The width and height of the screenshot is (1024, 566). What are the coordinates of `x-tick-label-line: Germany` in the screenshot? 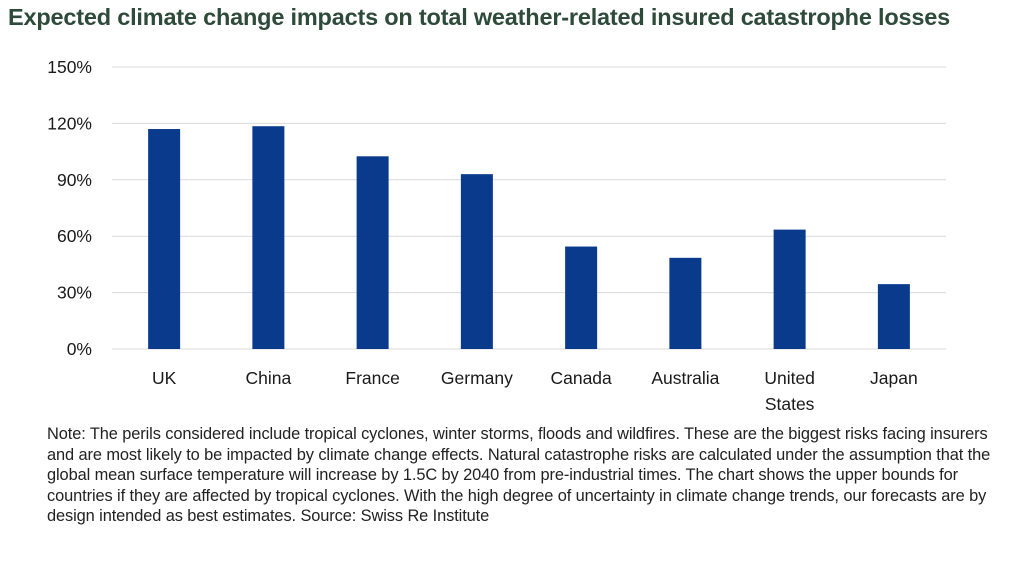 It's located at (477, 378).